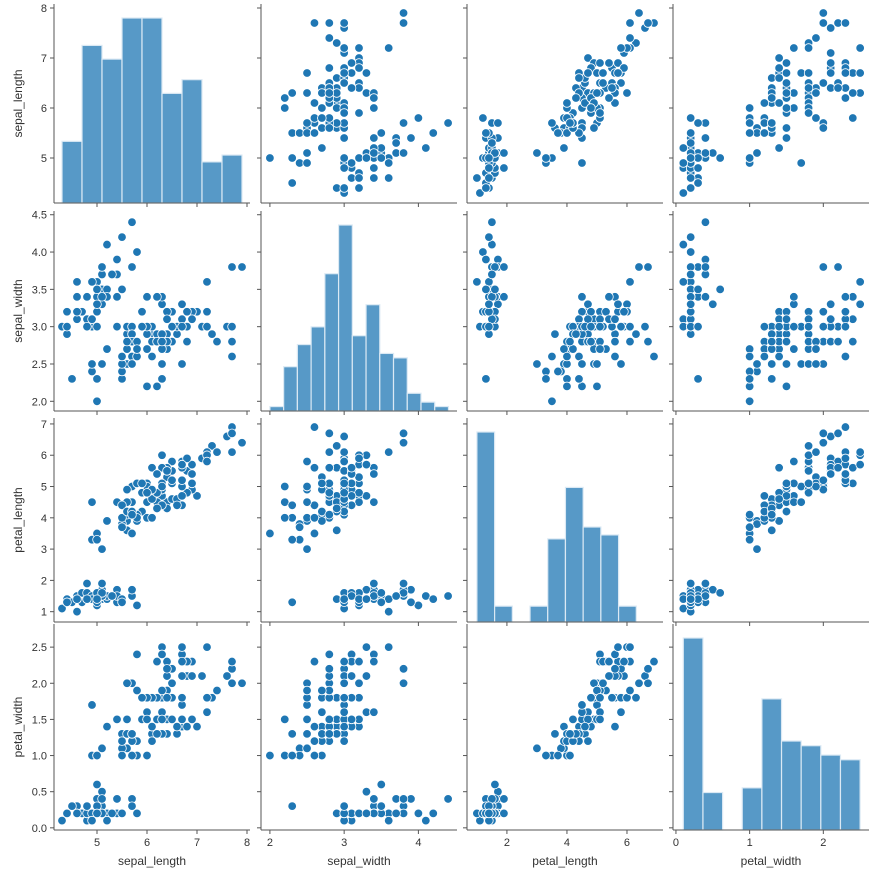 The width and height of the screenshot is (881, 872). I want to click on y-tick-label: 2.5, so click(39, 648).